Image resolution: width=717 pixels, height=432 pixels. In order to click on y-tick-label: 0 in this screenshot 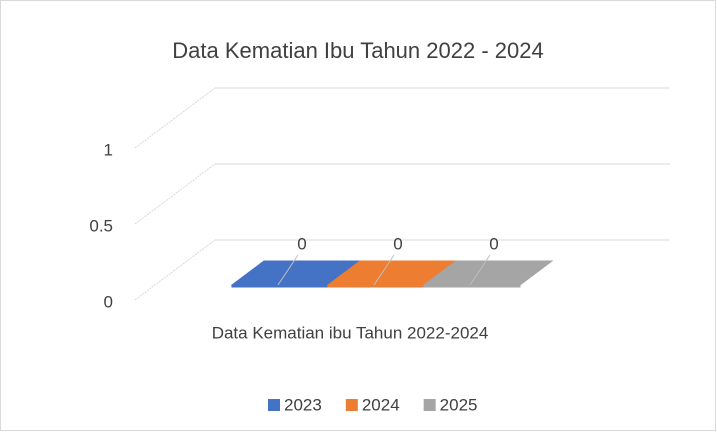, I will do `click(108, 301)`.